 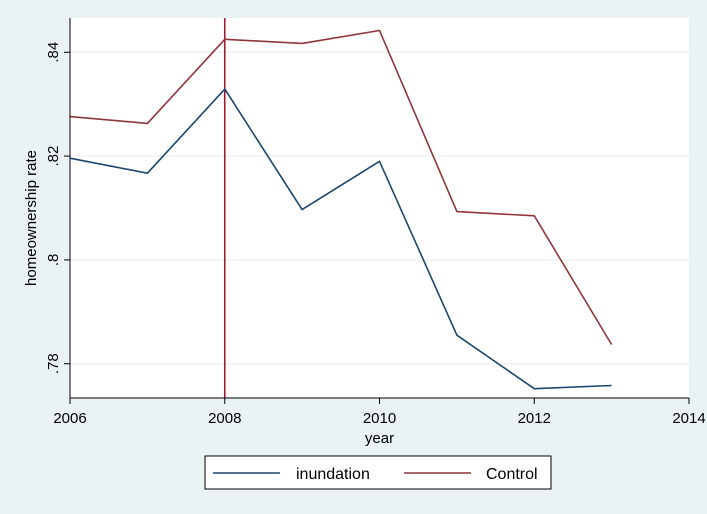 What do you see at coordinates (333, 474) in the screenshot?
I see `legend-label-inundation: inundation` at bounding box center [333, 474].